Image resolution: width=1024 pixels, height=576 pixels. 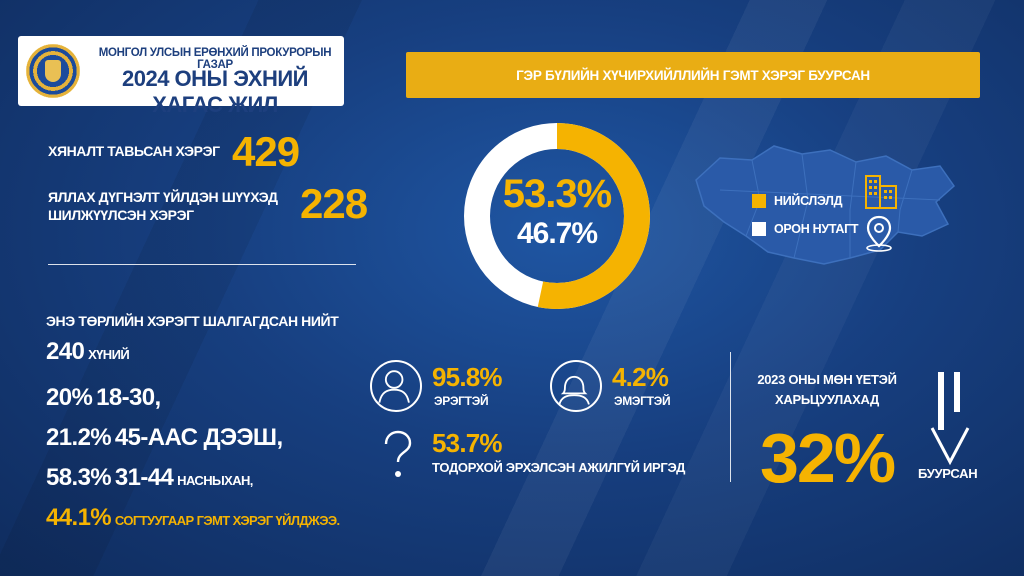 I want to click on legend-rural-label: ОРОН НУТАГТ, so click(x=816, y=229).